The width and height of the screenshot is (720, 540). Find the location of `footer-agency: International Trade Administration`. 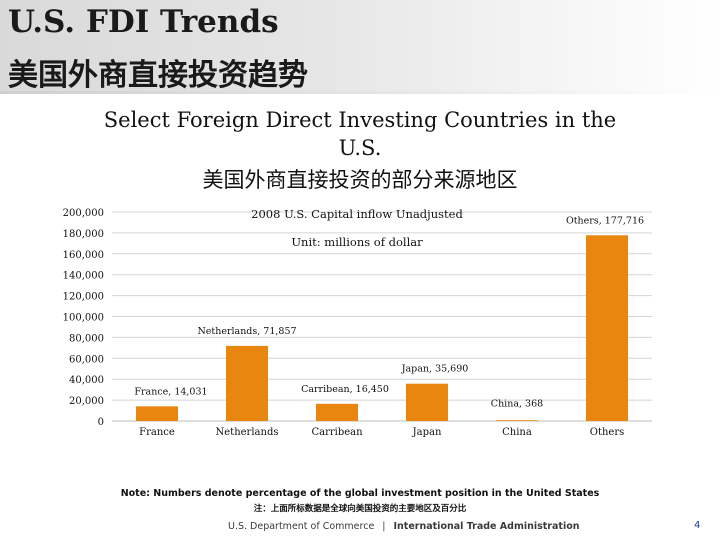

footer-agency: International Trade Administration is located at coordinates (486, 526).